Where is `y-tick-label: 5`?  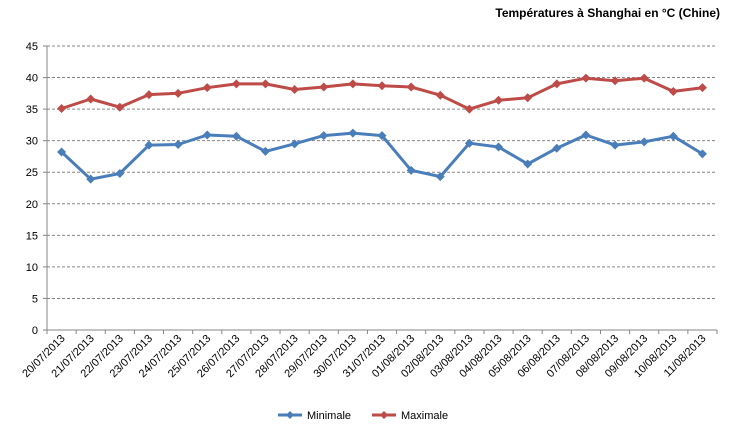
y-tick-label: 5 is located at coordinates (35, 299).